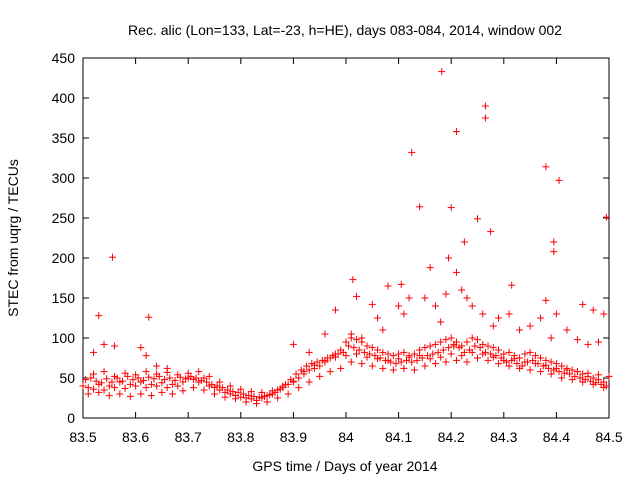 The height and width of the screenshot is (485, 640). Describe the element at coordinates (64, 338) in the screenshot. I see `y-tick-label: 100` at that location.